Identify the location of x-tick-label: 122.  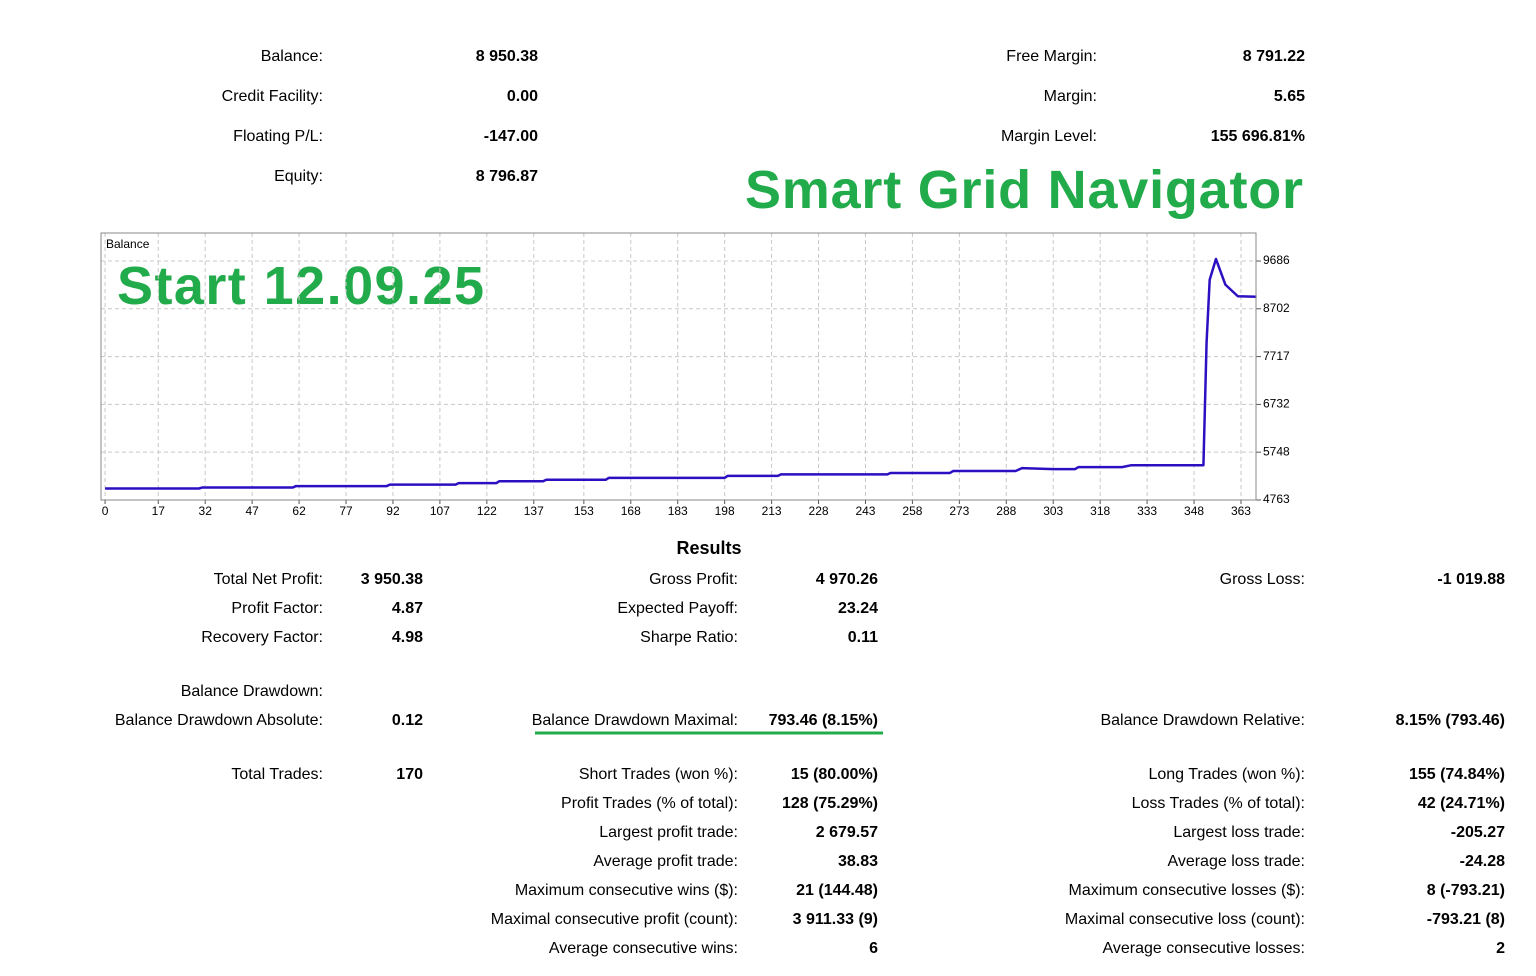
(487, 511).